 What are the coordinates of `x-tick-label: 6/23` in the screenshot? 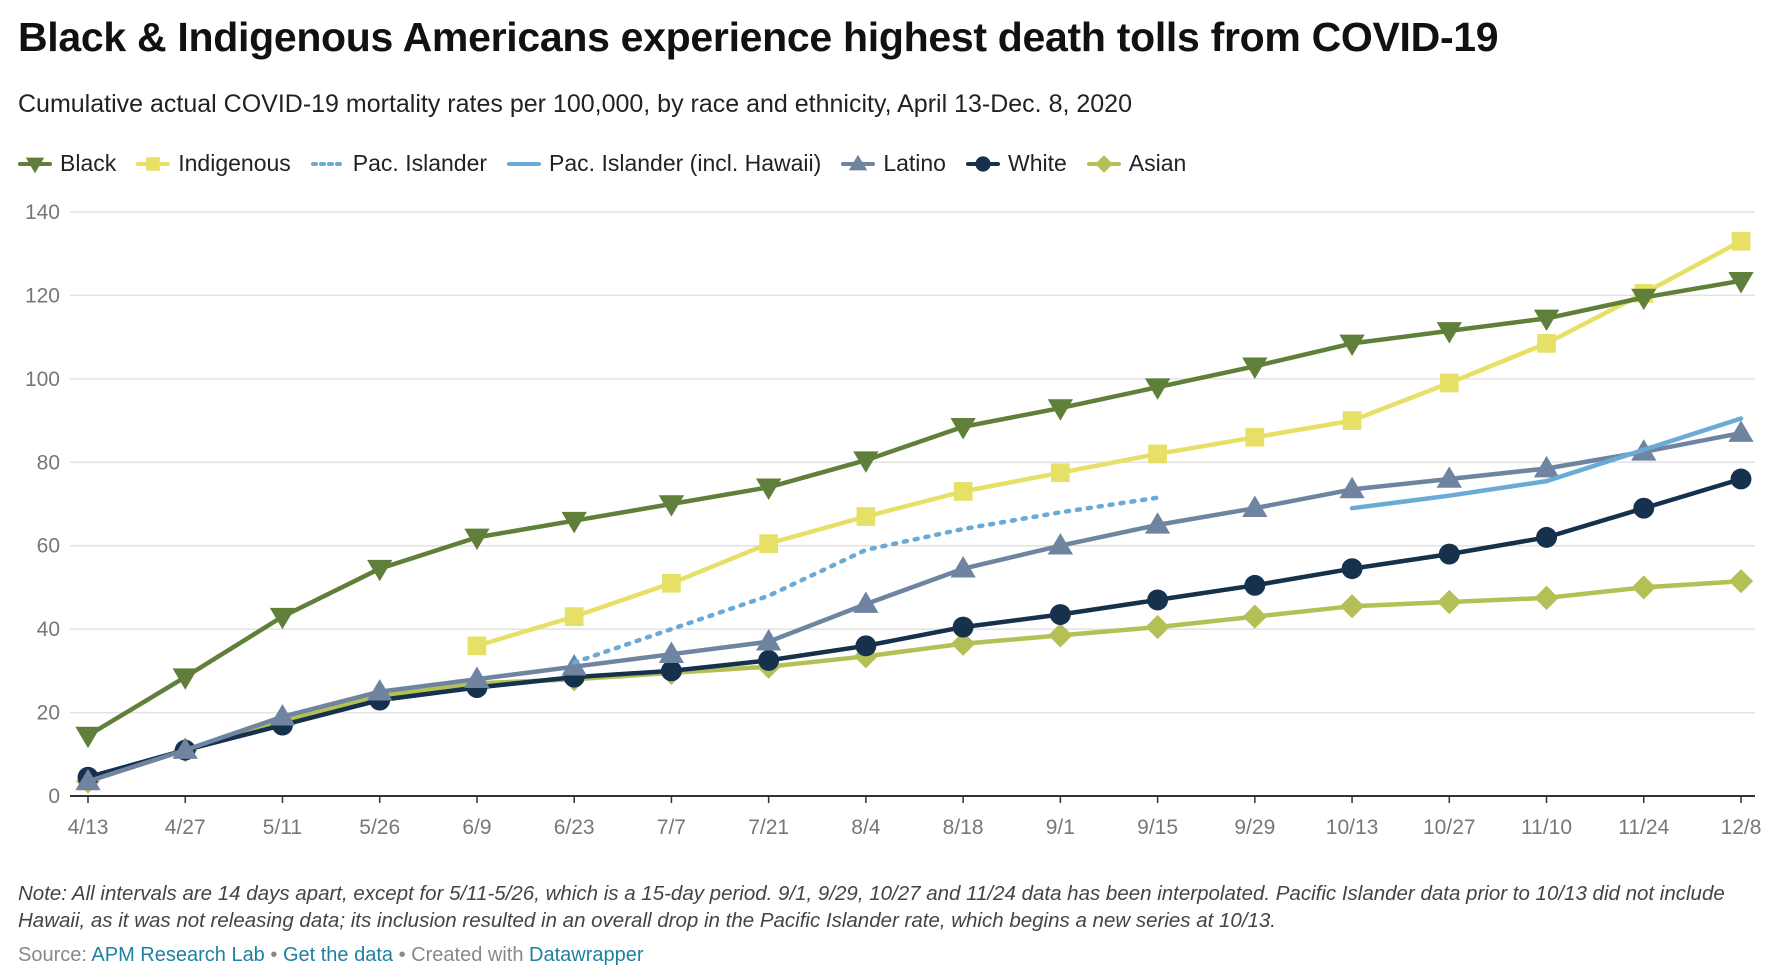 It's located at (574, 827).